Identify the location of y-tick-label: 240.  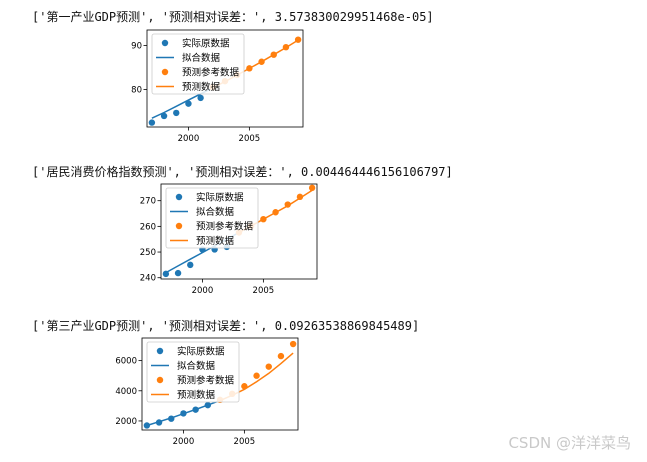
(148, 279).